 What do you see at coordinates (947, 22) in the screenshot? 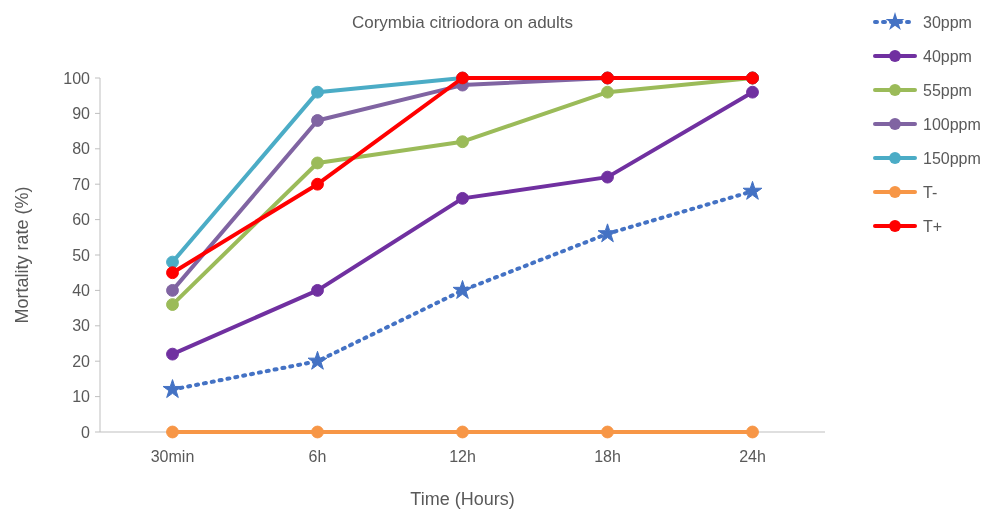
I see `legend-label: 30ppm` at bounding box center [947, 22].